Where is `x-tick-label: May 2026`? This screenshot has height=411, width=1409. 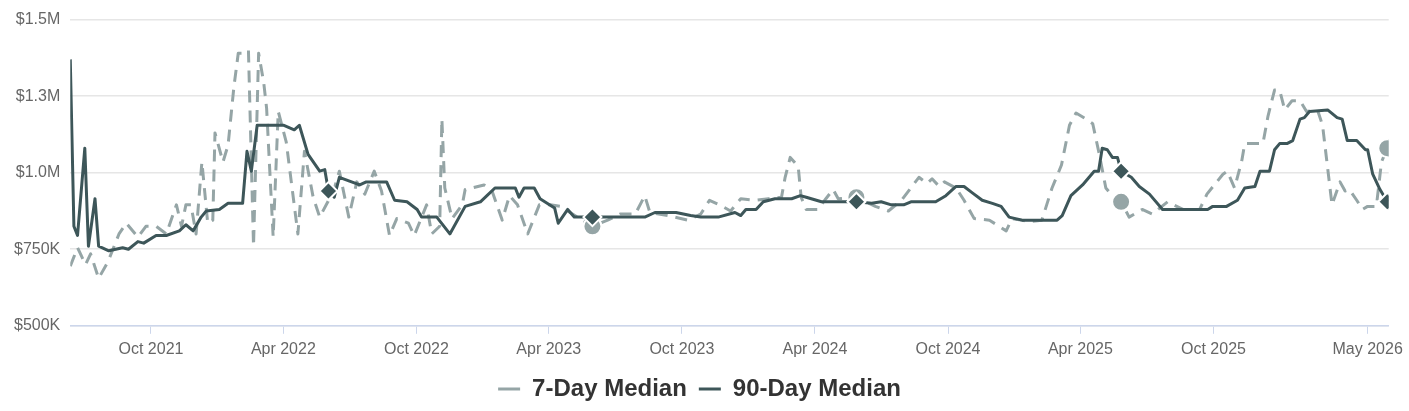 x-tick-label: May 2026 is located at coordinates (1367, 348).